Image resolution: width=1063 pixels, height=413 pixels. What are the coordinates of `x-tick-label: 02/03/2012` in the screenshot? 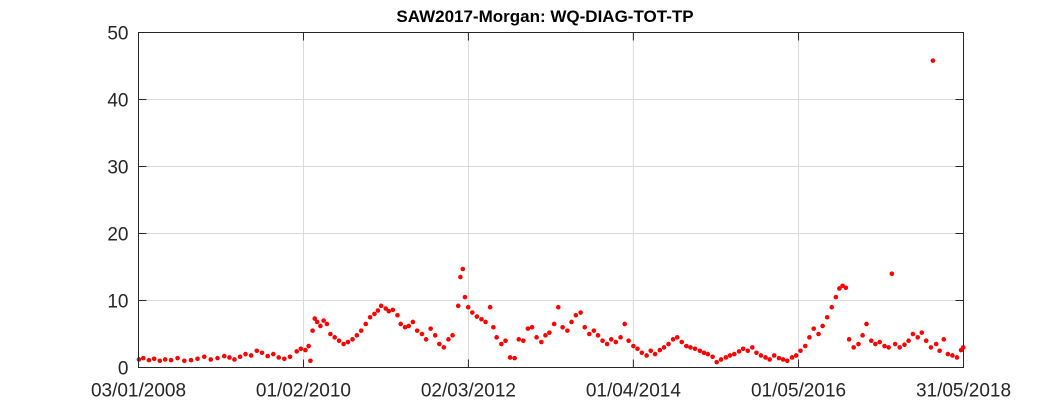 It's located at (468, 391).